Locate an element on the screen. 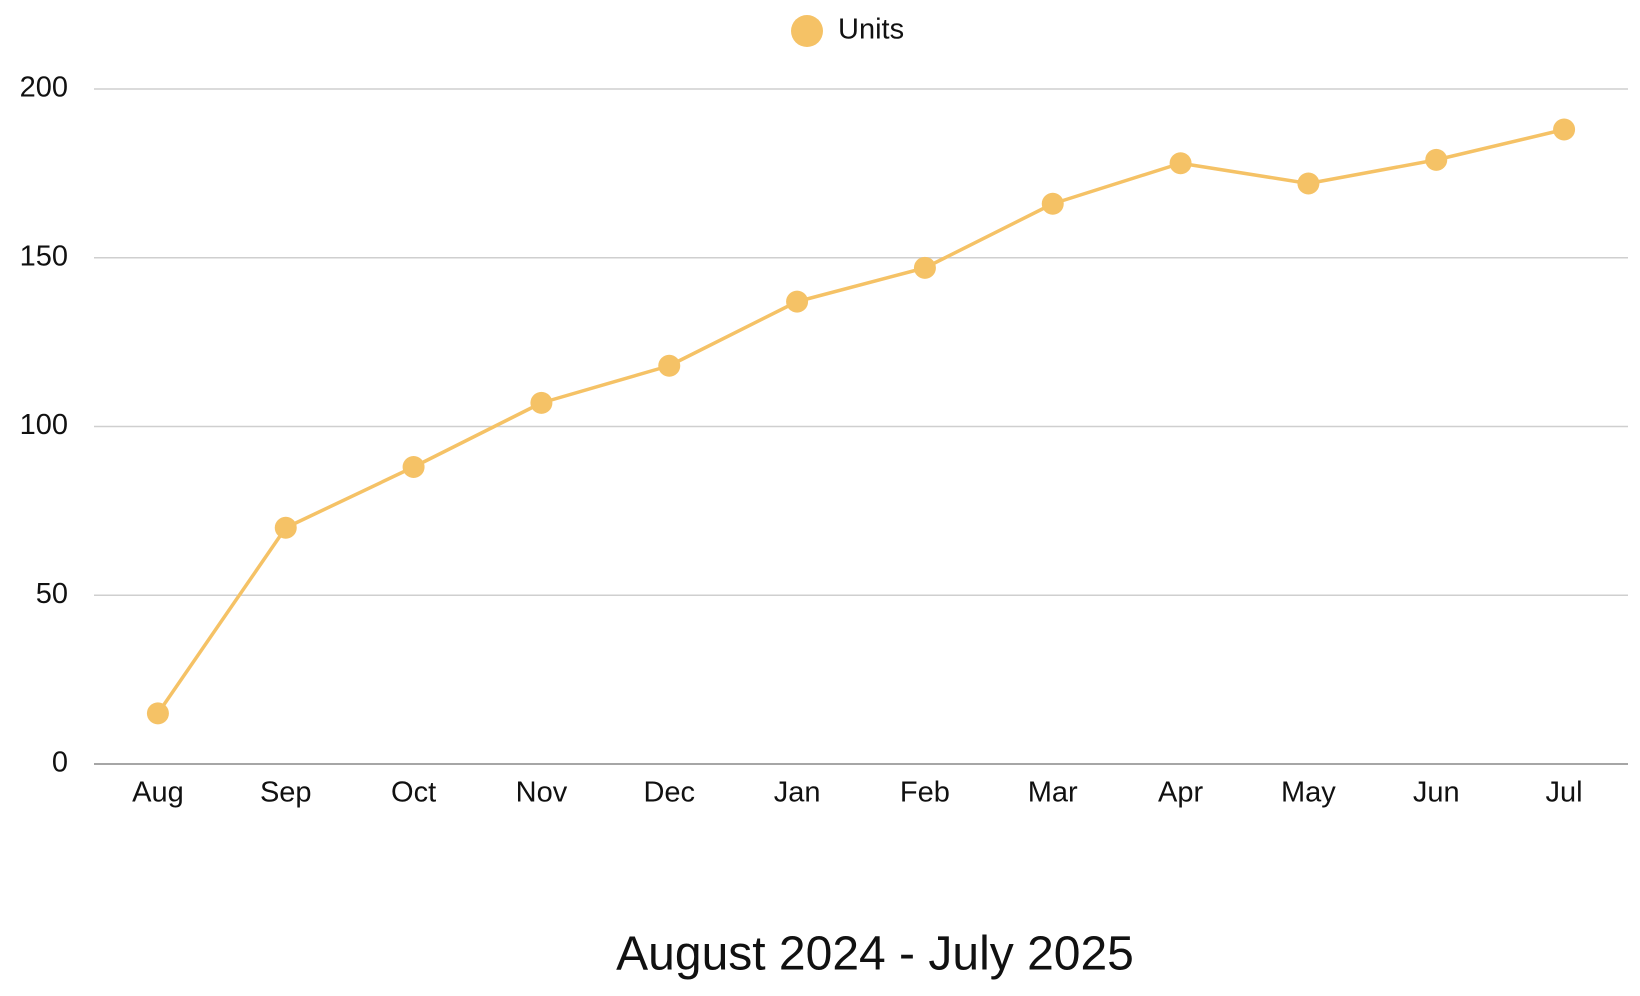  x-tick-label: Mar is located at coordinates (1053, 793).